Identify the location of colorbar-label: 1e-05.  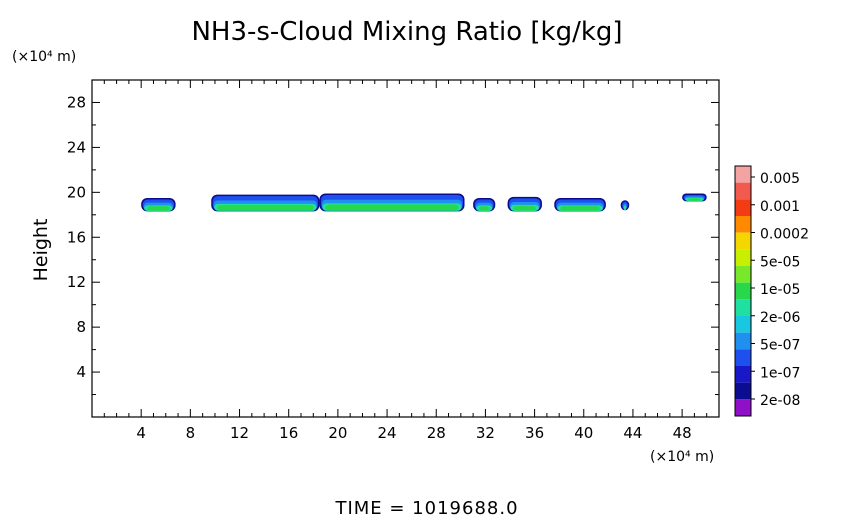
(780, 290).